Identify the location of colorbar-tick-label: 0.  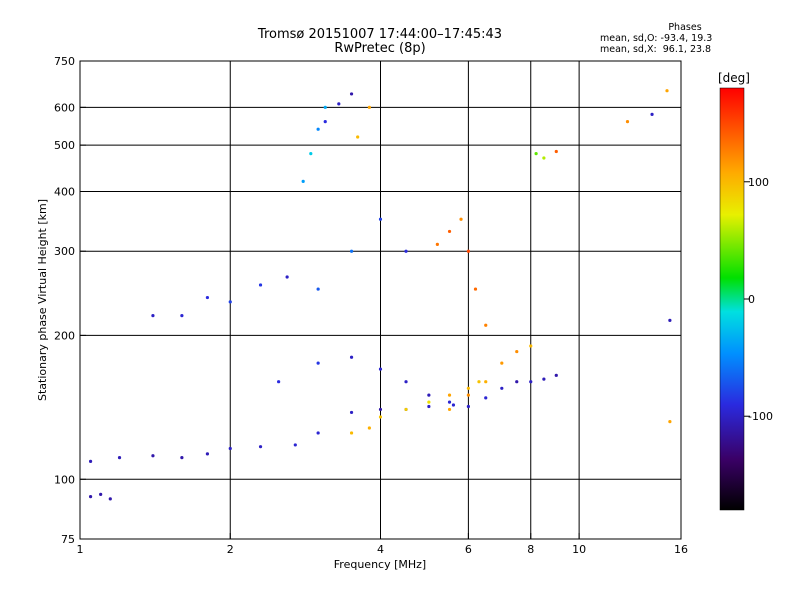
(751, 299).